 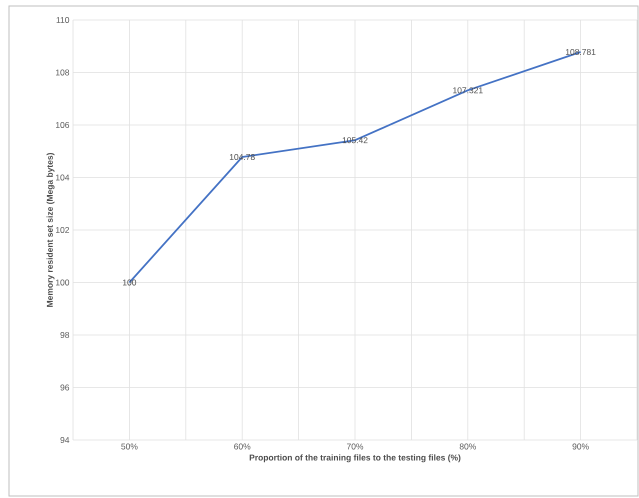 I want to click on y-tick-label: 104, so click(x=63, y=177).